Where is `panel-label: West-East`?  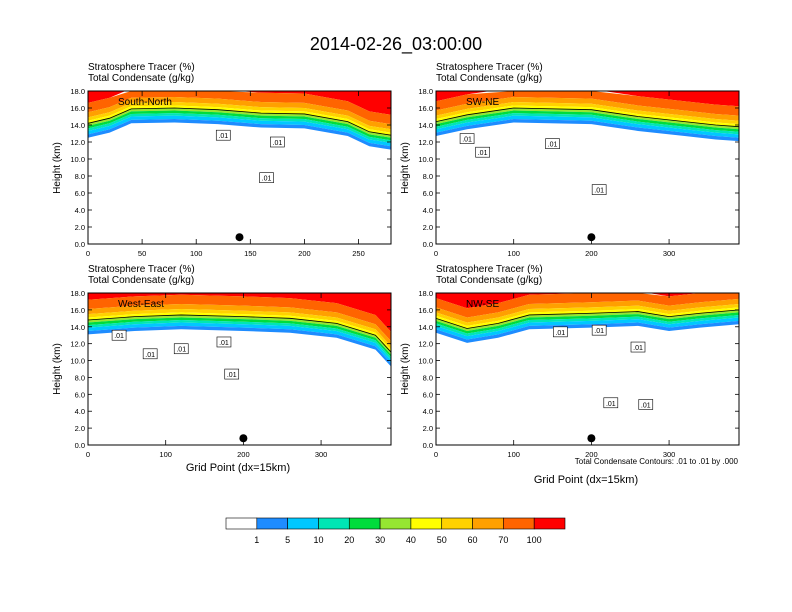
panel-label: West-East is located at coordinates (141, 304).